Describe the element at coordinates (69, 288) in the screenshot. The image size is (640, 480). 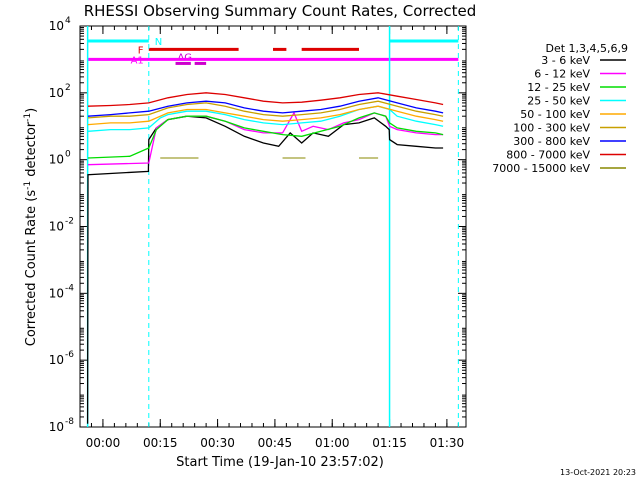
I see `y-tick-exponent: -4` at that location.